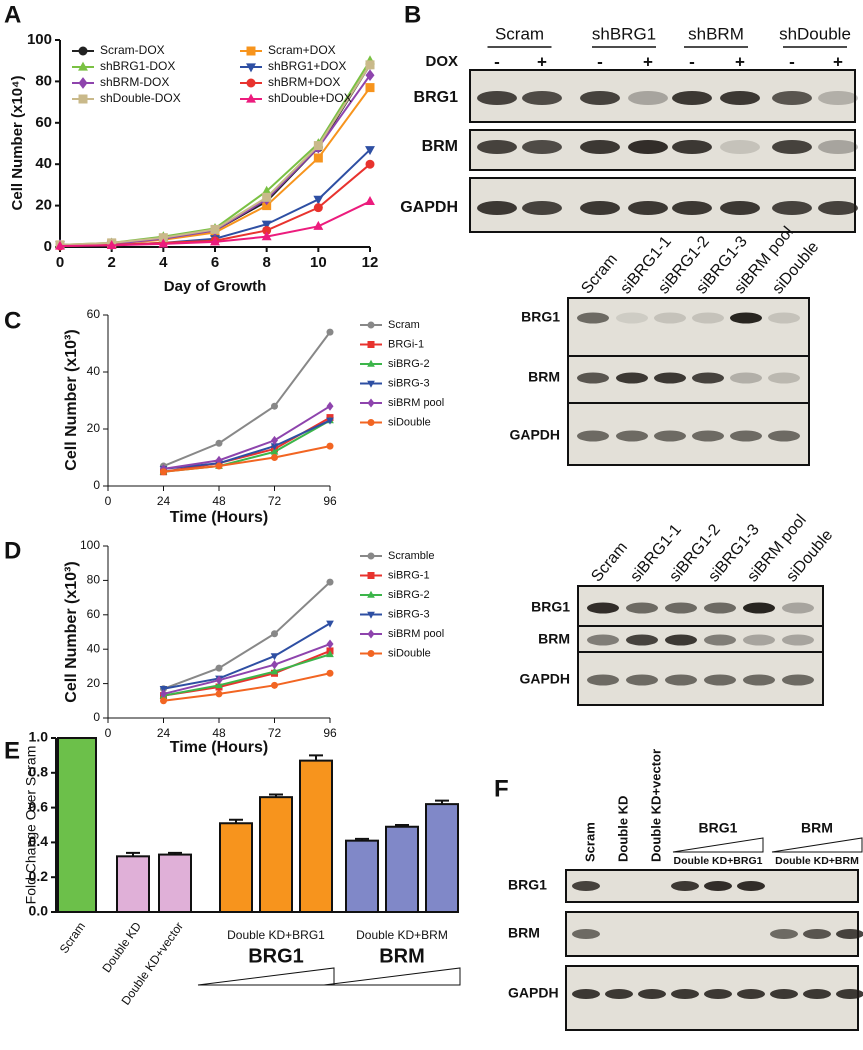 The height and width of the screenshot is (1050, 863). What do you see at coordinates (330, 733) in the screenshot?
I see `x-tick-label: 96` at bounding box center [330, 733].